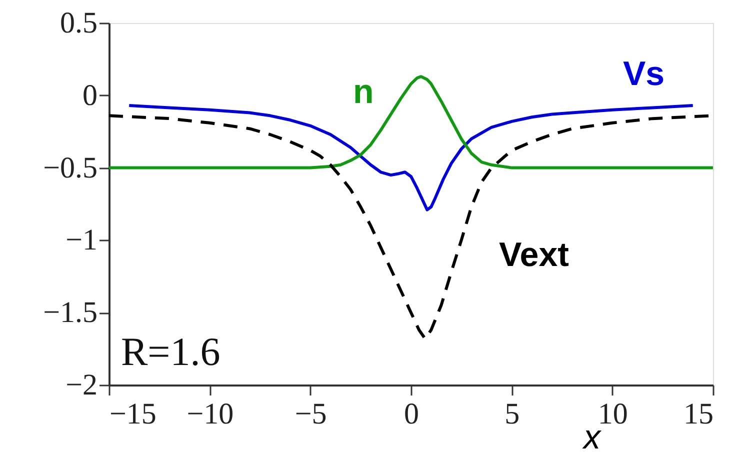 The height and width of the screenshot is (466, 750). What do you see at coordinates (170, 351) in the screenshot?
I see `annotation: R=1.6` at bounding box center [170, 351].